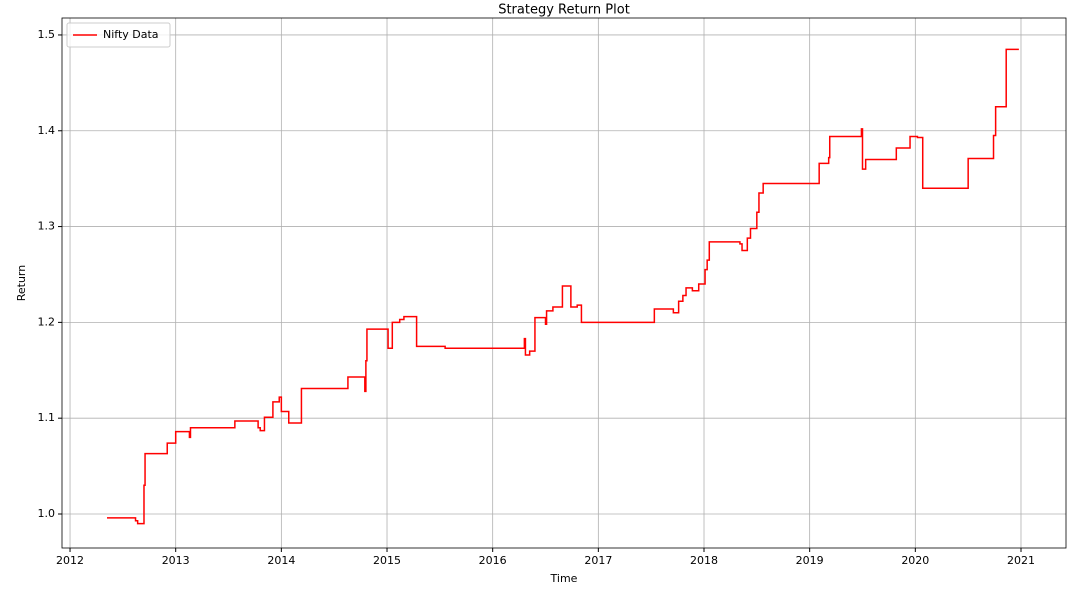 This screenshot has width=1073, height=594. Describe the element at coordinates (47, 130) in the screenshot. I see `y-tick-label: 1.4` at that location.